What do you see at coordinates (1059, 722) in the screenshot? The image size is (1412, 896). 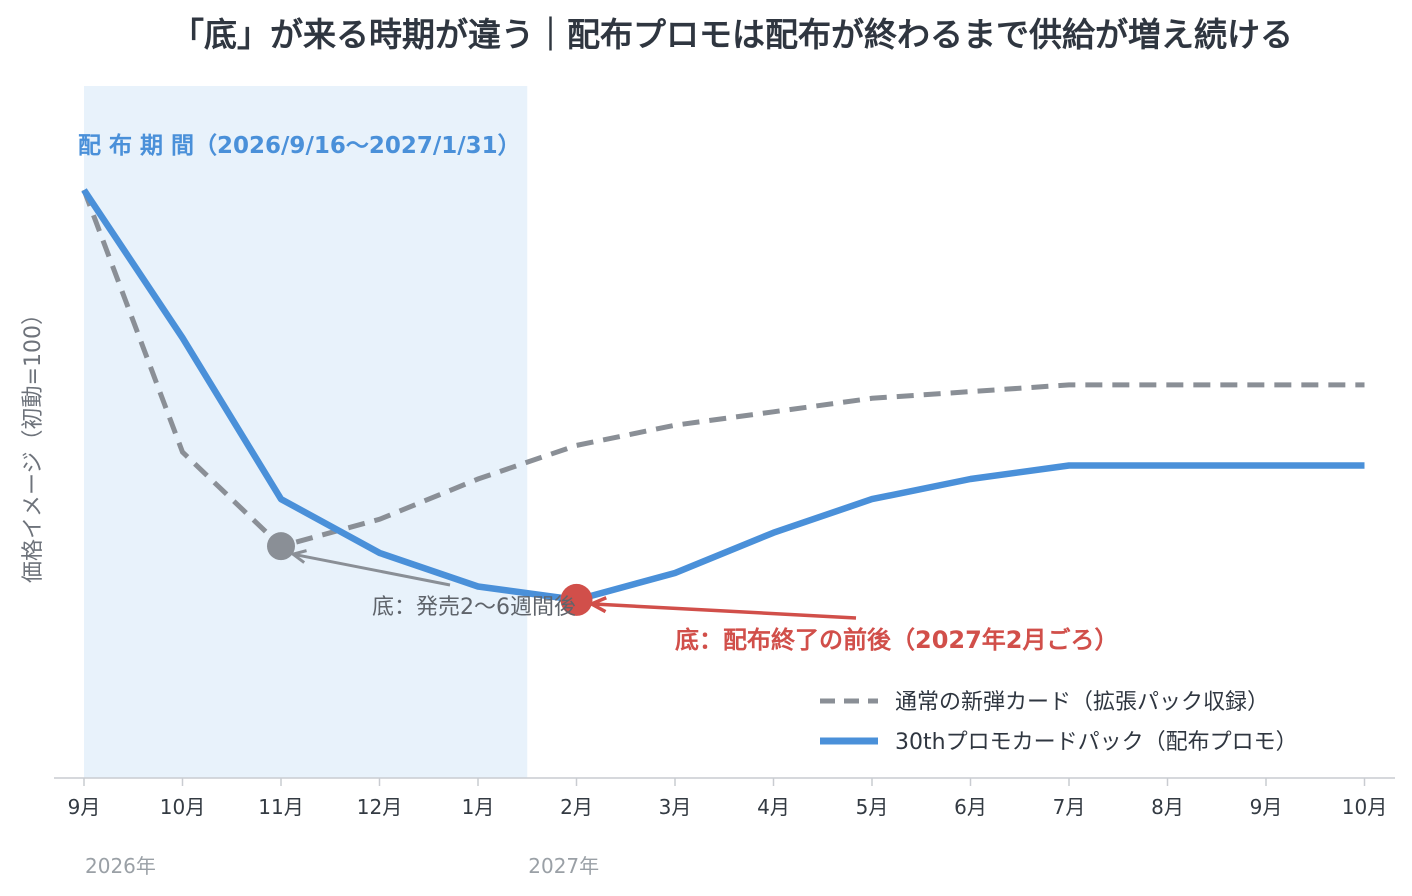 I see `legend: 通常の新弾カード（拡張パック収録） 30thプロモカードパック（配布プロモ）` at bounding box center [1059, 722].